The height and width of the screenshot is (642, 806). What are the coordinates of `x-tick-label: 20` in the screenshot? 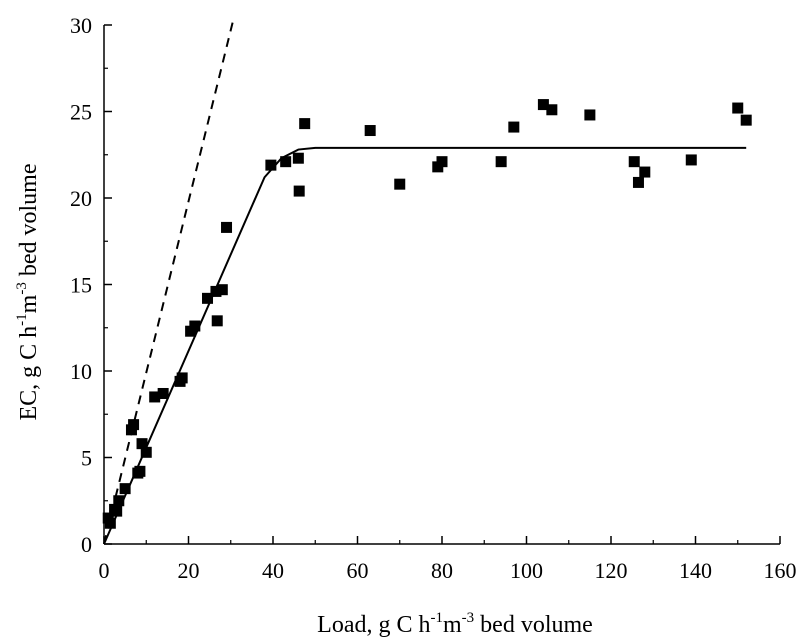 It's located at (189, 570).